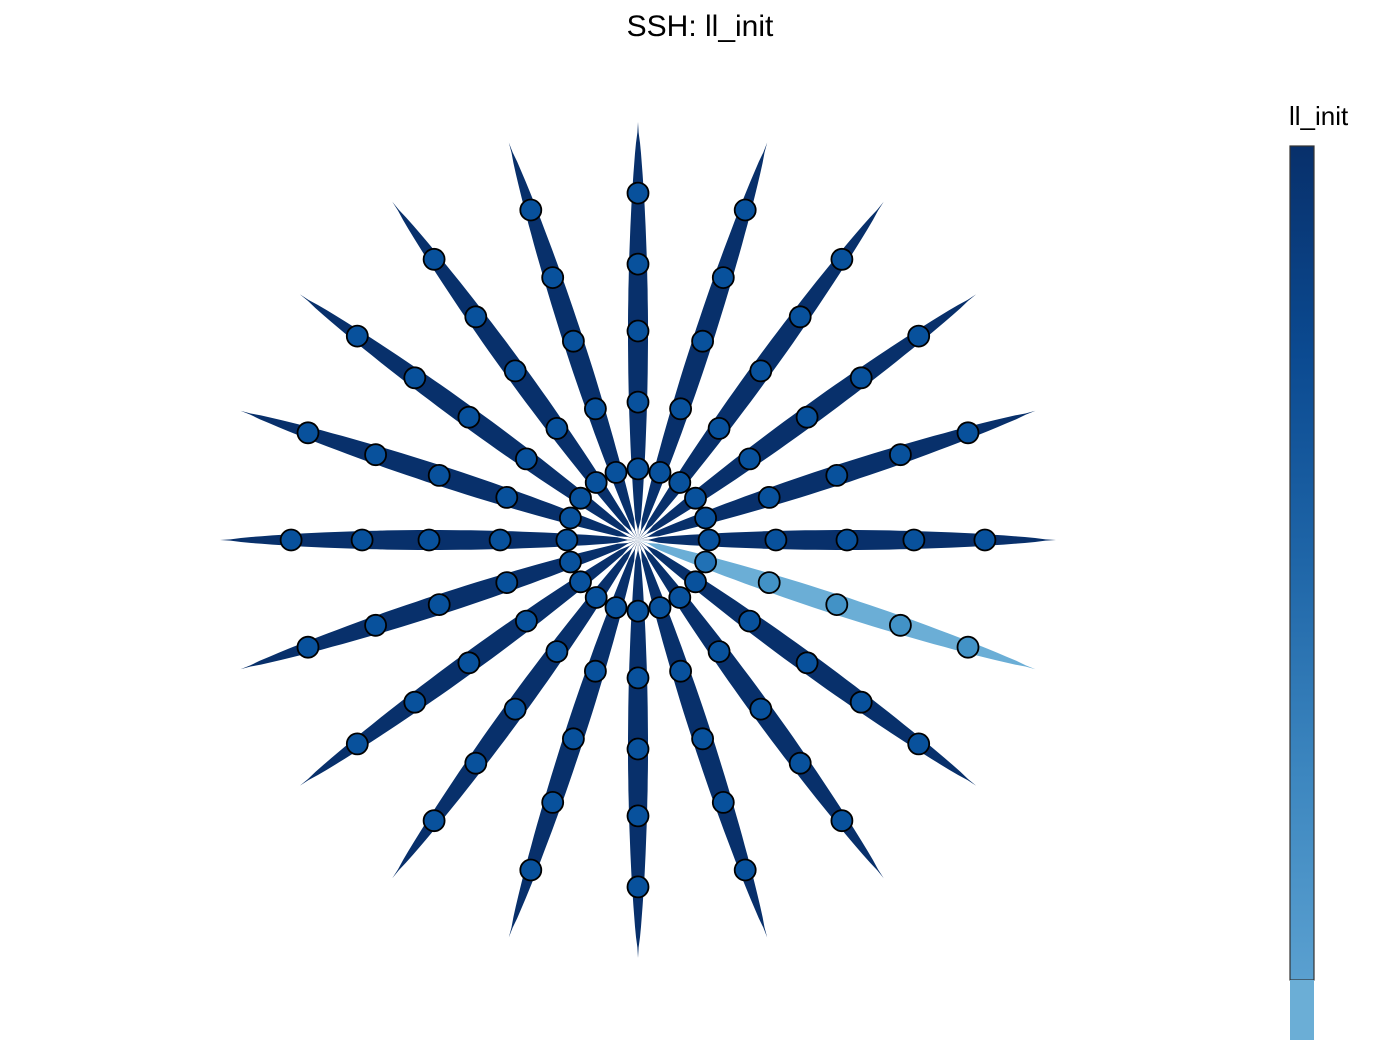 Image resolution: width=1400 pixels, height=1040 pixels. Describe the element at coordinates (1302, 563) in the screenshot. I see `colorbar-gradient` at that location.